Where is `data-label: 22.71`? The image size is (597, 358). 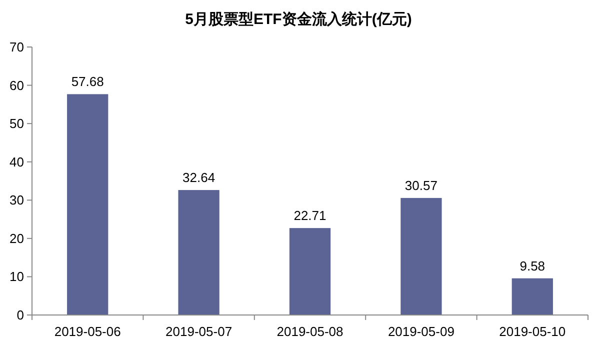
data-label: 22.71 is located at coordinates (310, 216).